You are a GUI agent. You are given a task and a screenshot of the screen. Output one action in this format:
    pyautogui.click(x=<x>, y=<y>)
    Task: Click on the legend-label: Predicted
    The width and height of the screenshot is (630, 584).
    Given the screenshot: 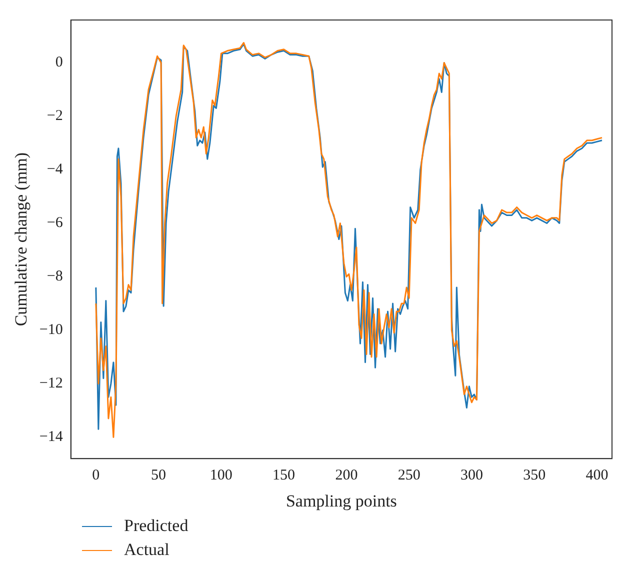 What is the action you would take?
    pyautogui.click(x=156, y=526)
    